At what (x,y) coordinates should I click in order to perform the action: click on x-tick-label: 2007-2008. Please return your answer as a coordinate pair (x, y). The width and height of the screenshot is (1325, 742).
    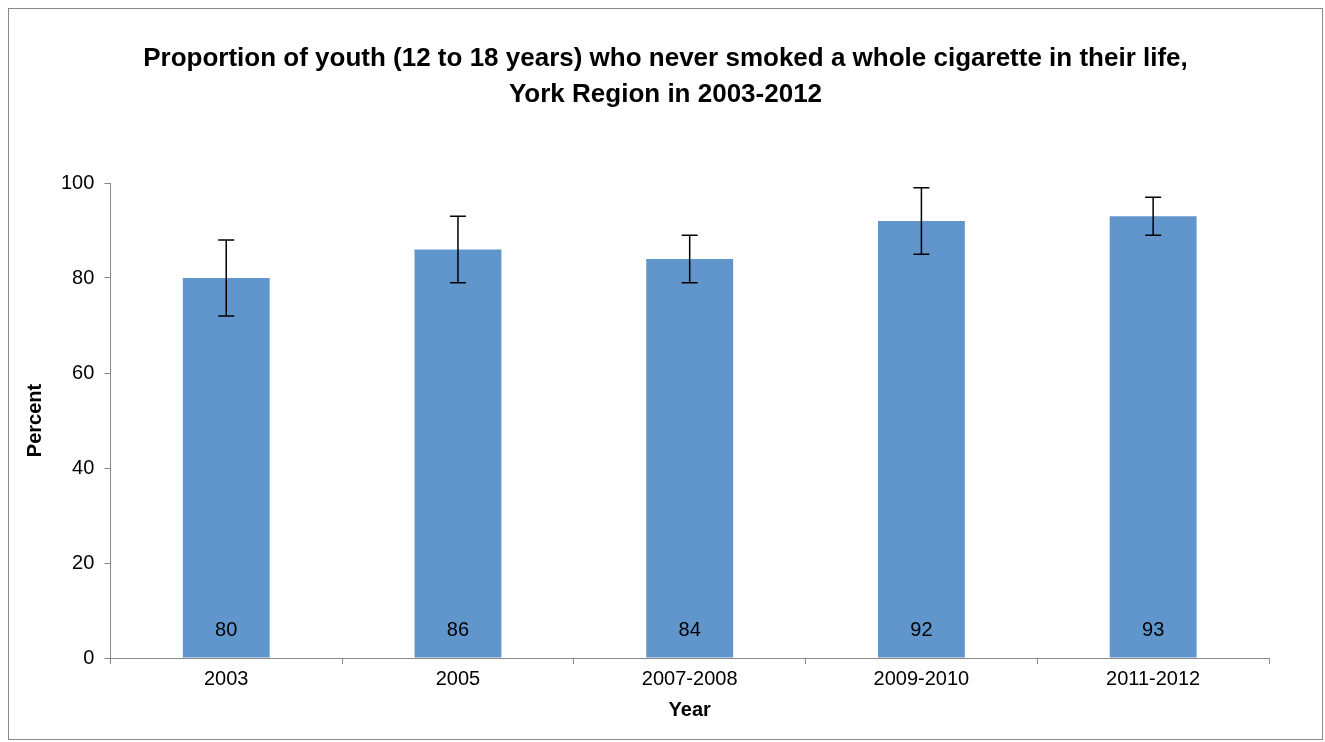
    Looking at the image, I should click on (689, 677).